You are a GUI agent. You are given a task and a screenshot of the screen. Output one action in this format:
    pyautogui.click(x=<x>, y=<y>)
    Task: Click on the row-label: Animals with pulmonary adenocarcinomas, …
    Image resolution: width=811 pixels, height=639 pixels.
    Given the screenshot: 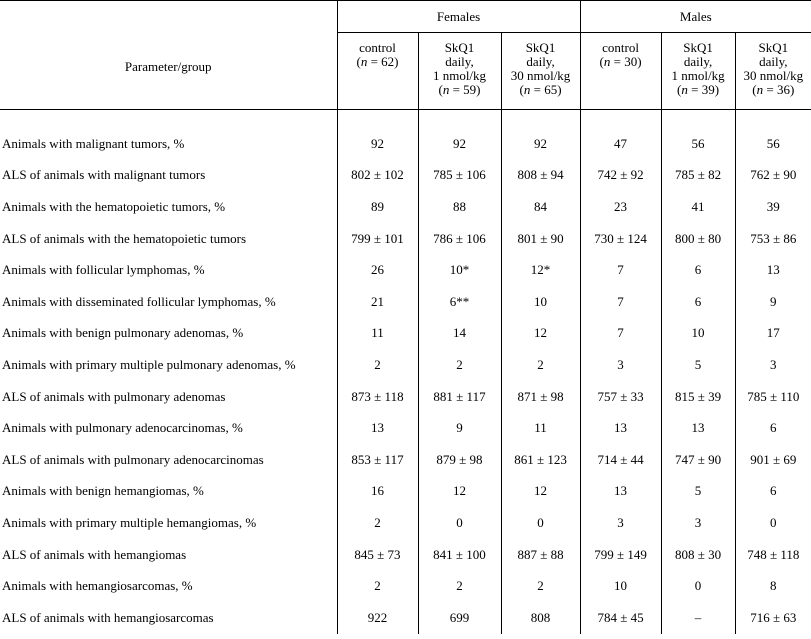 What is the action you would take?
    pyautogui.click(x=122, y=428)
    